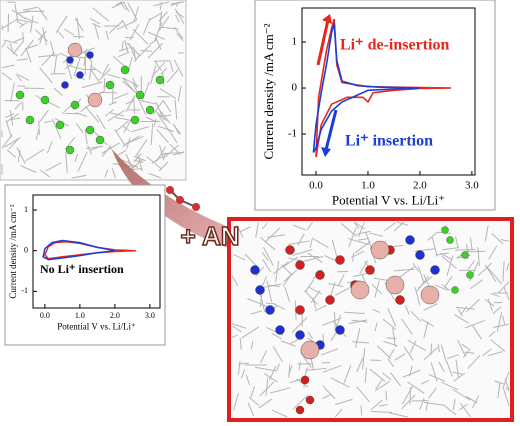  I want to click on annotation: Li⁺ de-insertion, so click(394, 45).